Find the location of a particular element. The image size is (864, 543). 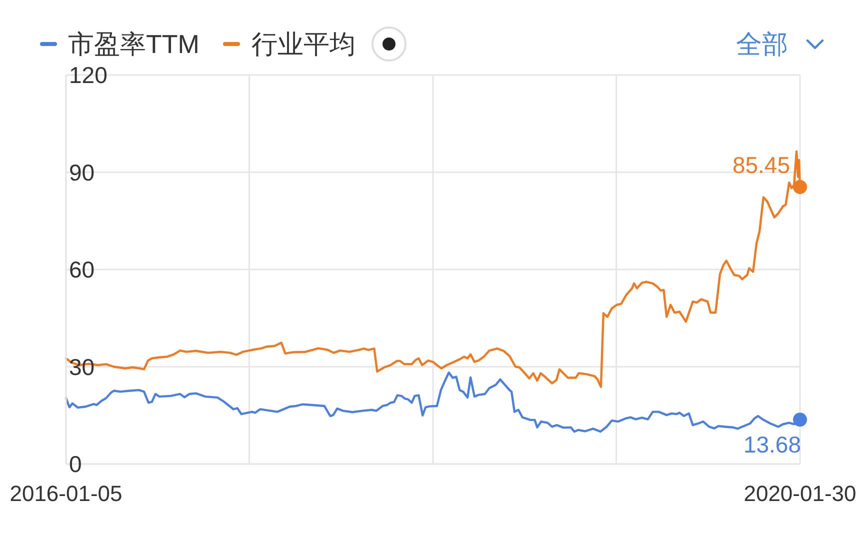

y-tick-label: 120 is located at coordinates (88, 75).